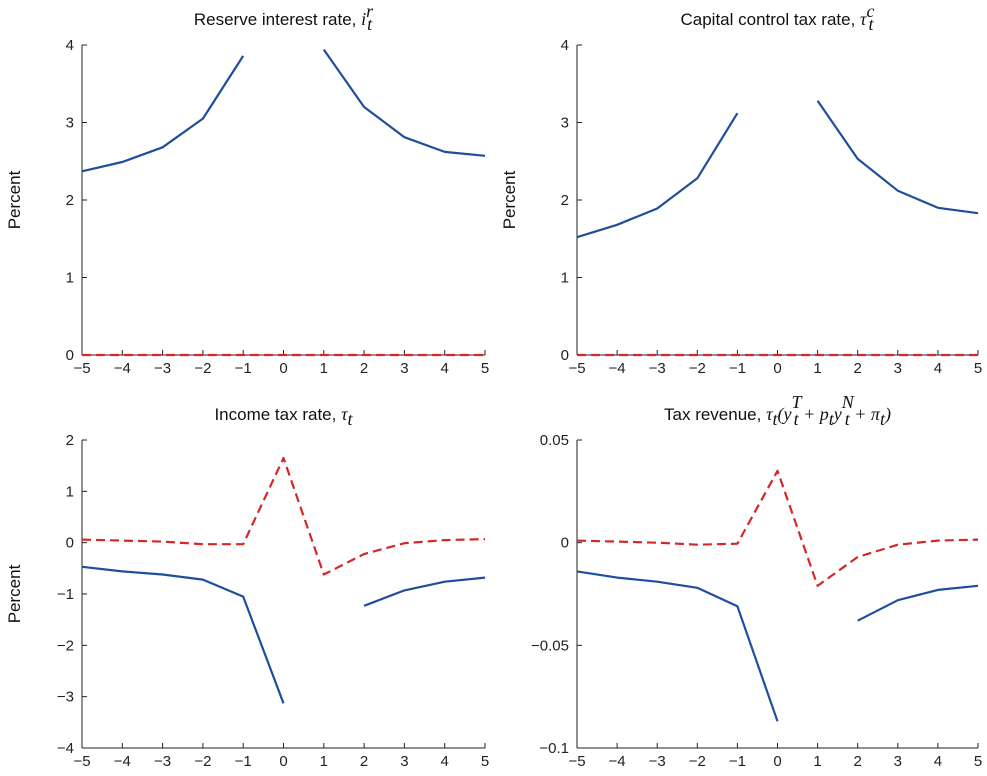 The image size is (987, 776). I want to click on chart-title: Capital control tax rate, τc t, so click(778, 17).